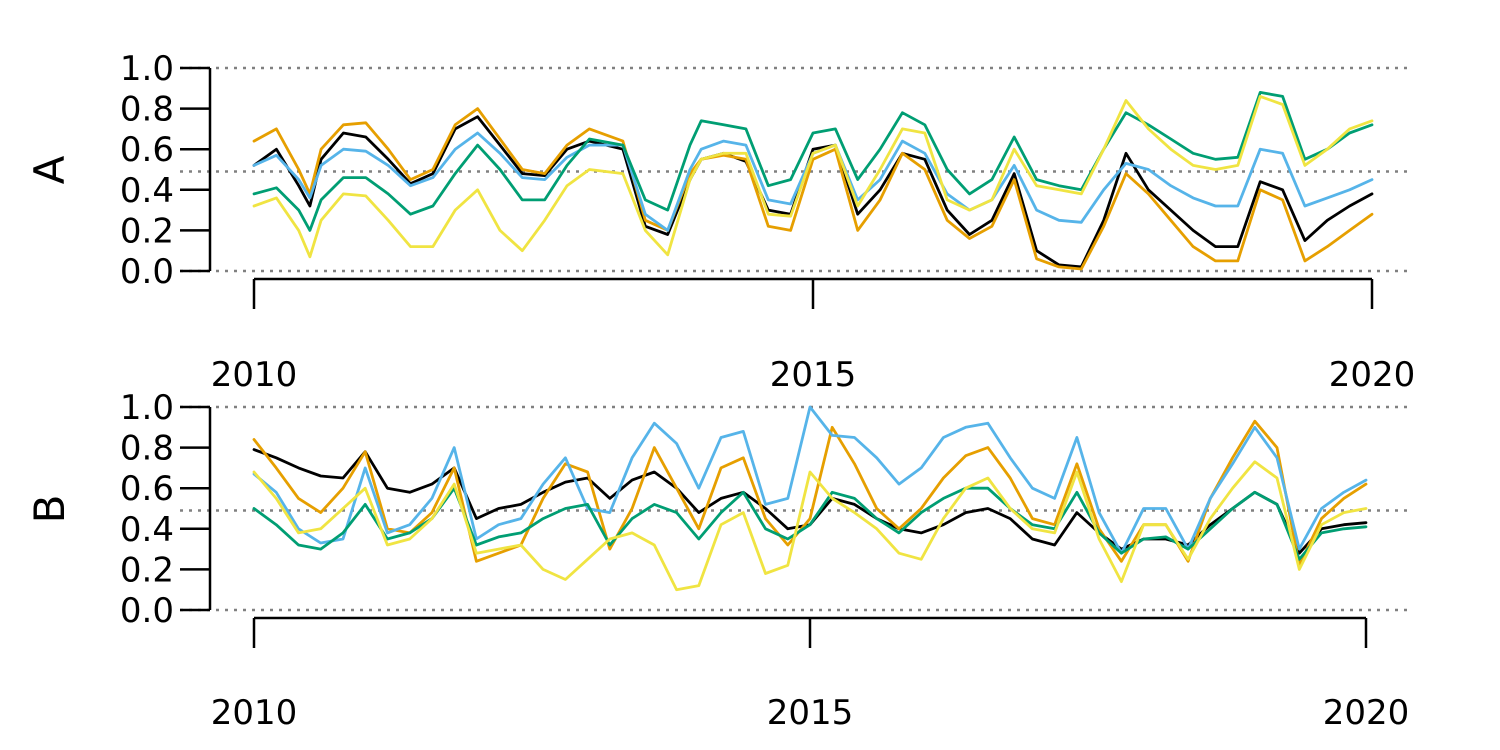 Image resolution: width=1500 pixels, height=750 pixels. Describe the element at coordinates (254, 713) in the screenshot. I see `x-tick-label-b-0: 2010` at that location.